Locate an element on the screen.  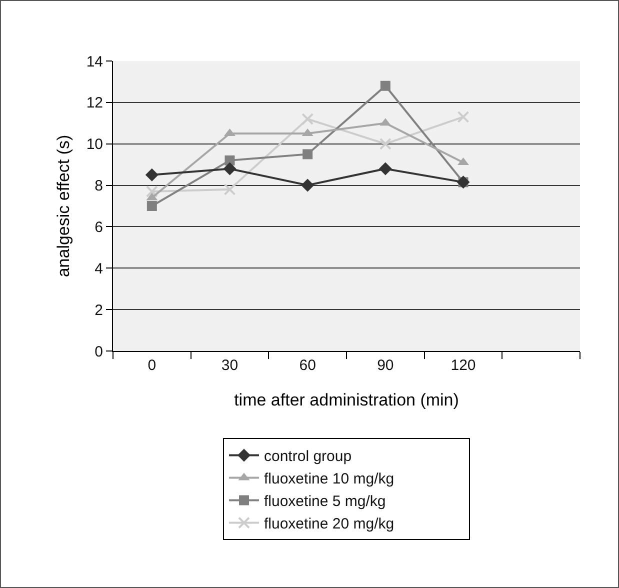
x-tick-label: 120 is located at coordinates (463, 365).